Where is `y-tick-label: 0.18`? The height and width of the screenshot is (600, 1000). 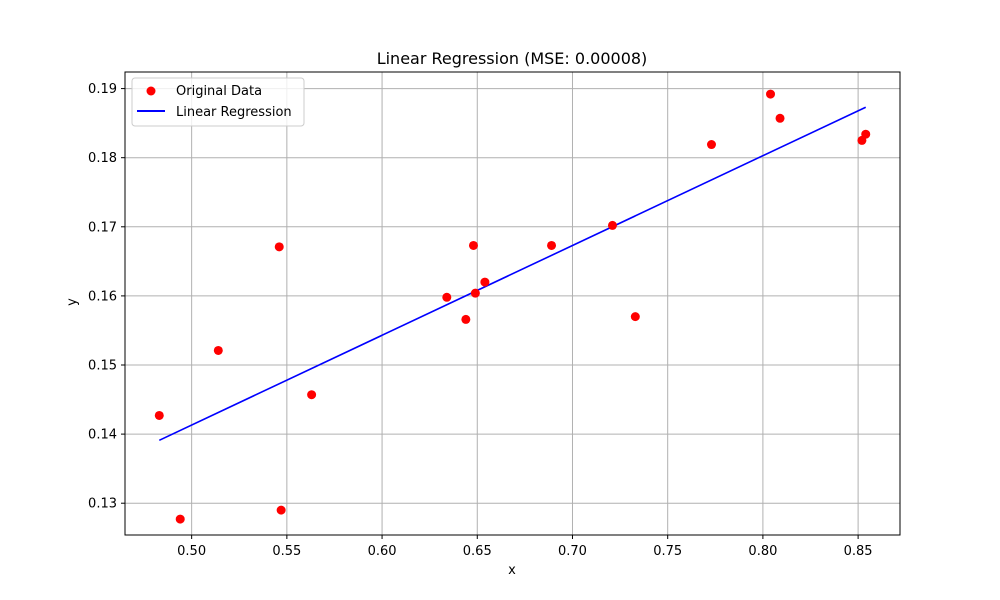
y-tick-label: 0.18 is located at coordinates (102, 158).